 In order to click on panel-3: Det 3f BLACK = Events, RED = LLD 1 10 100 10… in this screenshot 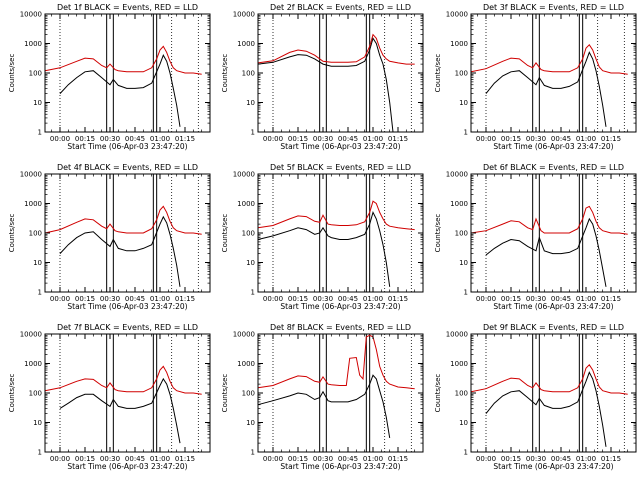, I will do `click(535, 77)`.